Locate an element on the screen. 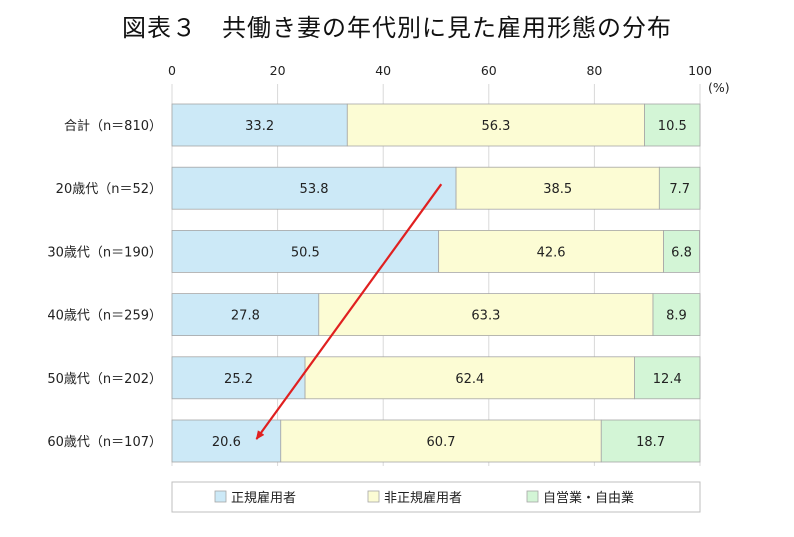 The image size is (794, 537). x-tick-label: 0 is located at coordinates (172, 70).